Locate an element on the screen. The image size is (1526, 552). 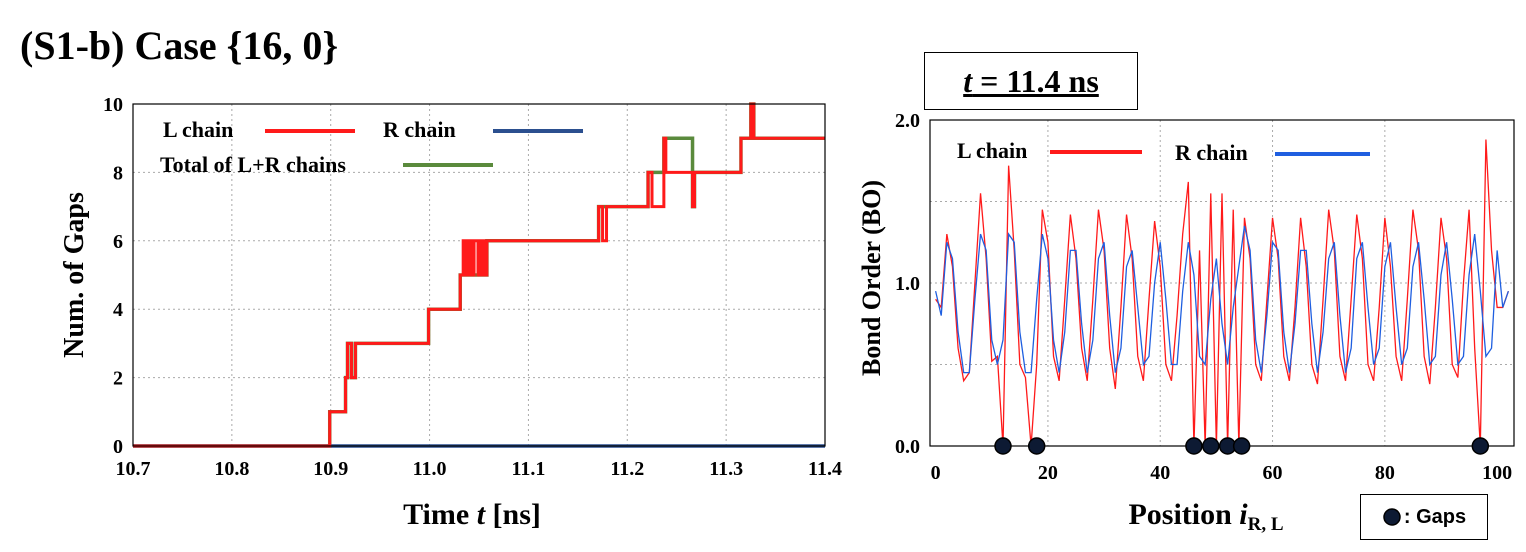
left-x-axis-label-unit: [ns] is located at coordinates (513, 514).